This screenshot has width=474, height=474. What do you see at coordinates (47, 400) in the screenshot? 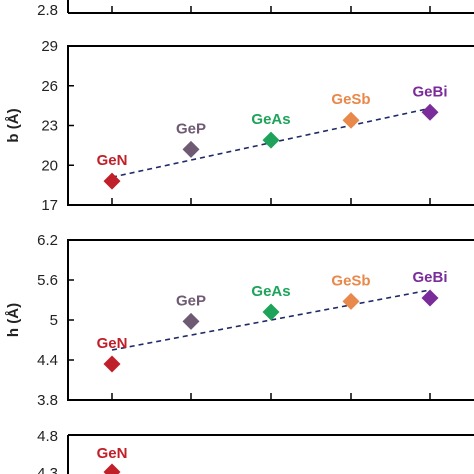
I see `h-panel-ytick-label: 3.8` at bounding box center [47, 400].